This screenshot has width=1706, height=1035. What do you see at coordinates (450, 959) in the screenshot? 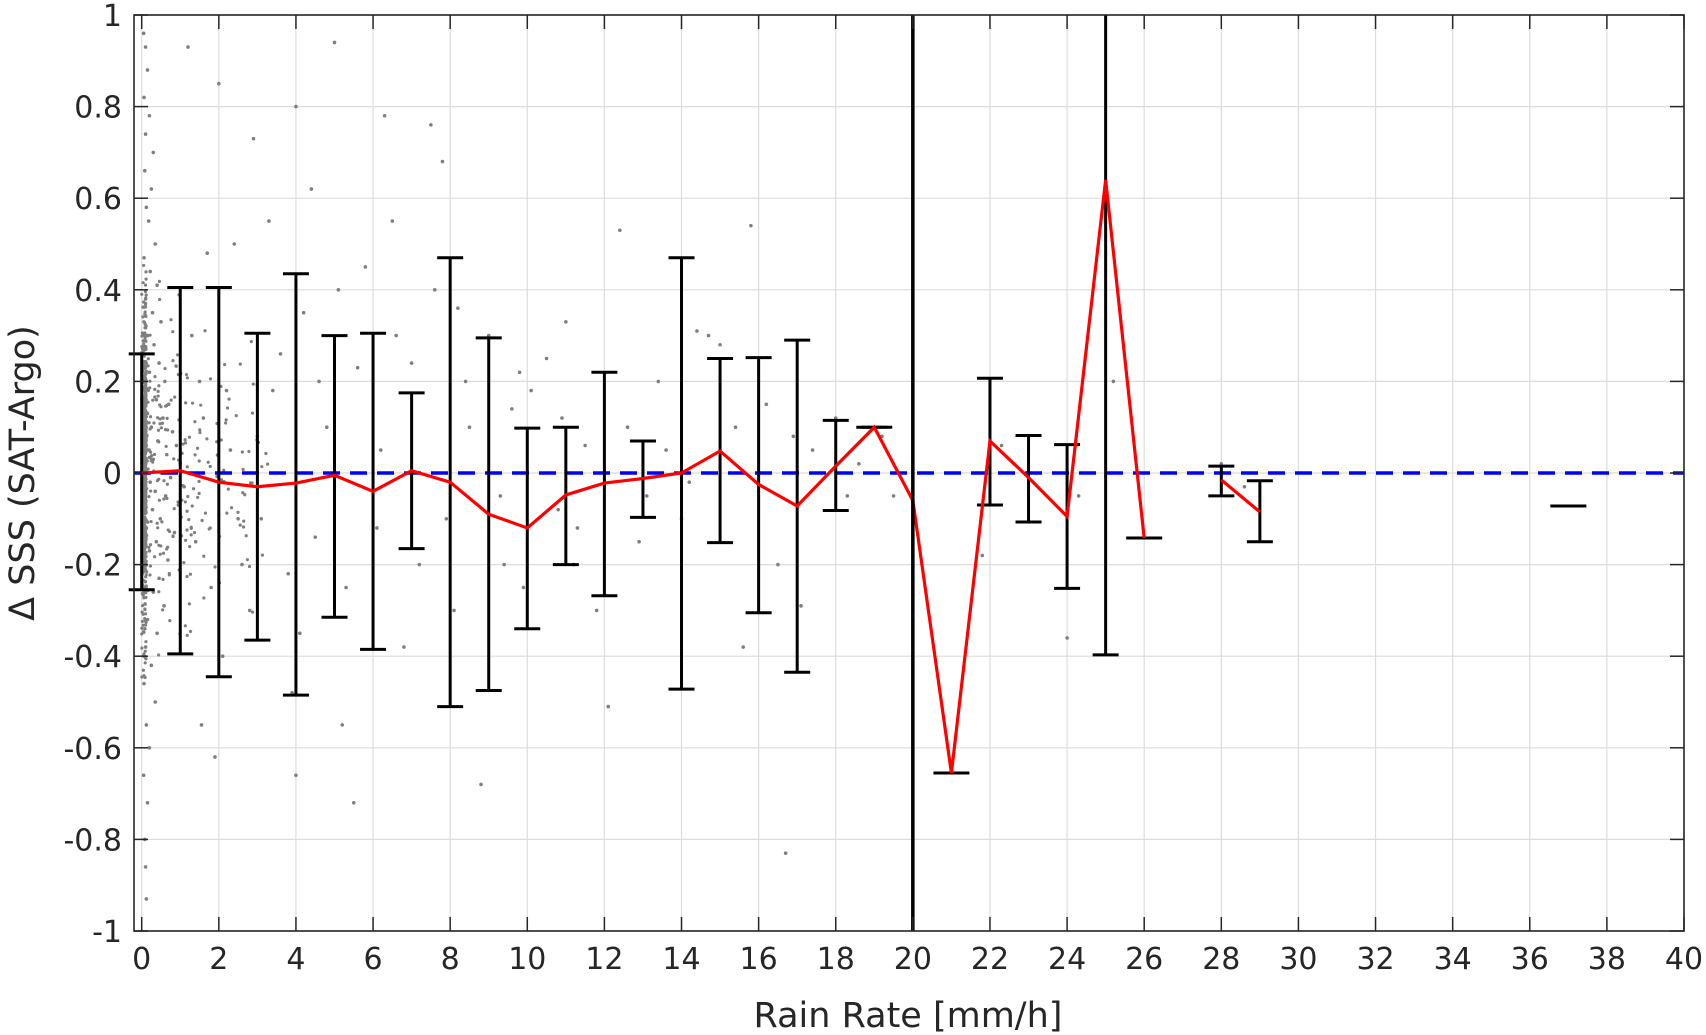
I see `x-tick-label: 8` at bounding box center [450, 959].